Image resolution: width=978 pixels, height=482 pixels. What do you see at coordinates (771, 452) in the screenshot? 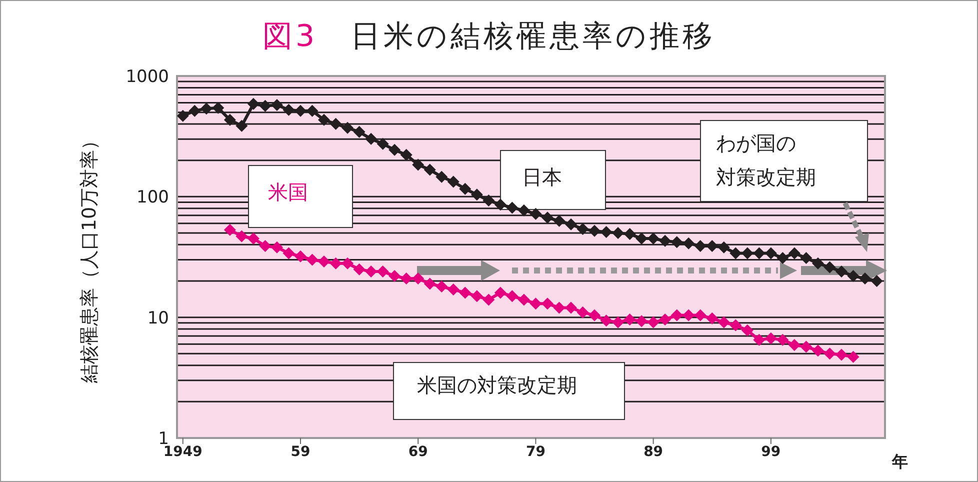
I see `x-tick-label: 99` at bounding box center [771, 452].